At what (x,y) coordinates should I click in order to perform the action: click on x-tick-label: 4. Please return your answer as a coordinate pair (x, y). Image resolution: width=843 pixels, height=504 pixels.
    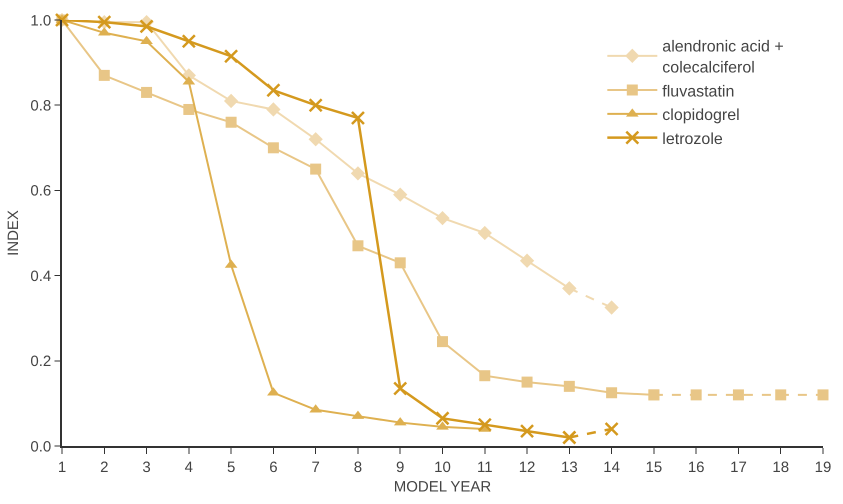
    Looking at the image, I should click on (188, 467).